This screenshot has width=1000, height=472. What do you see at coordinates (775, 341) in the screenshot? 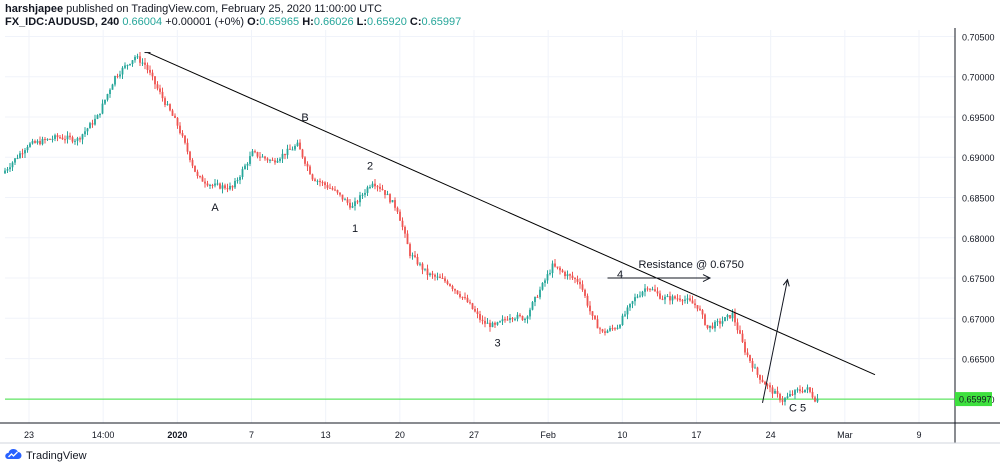
I see `projection-arrow` at bounding box center [775, 341].